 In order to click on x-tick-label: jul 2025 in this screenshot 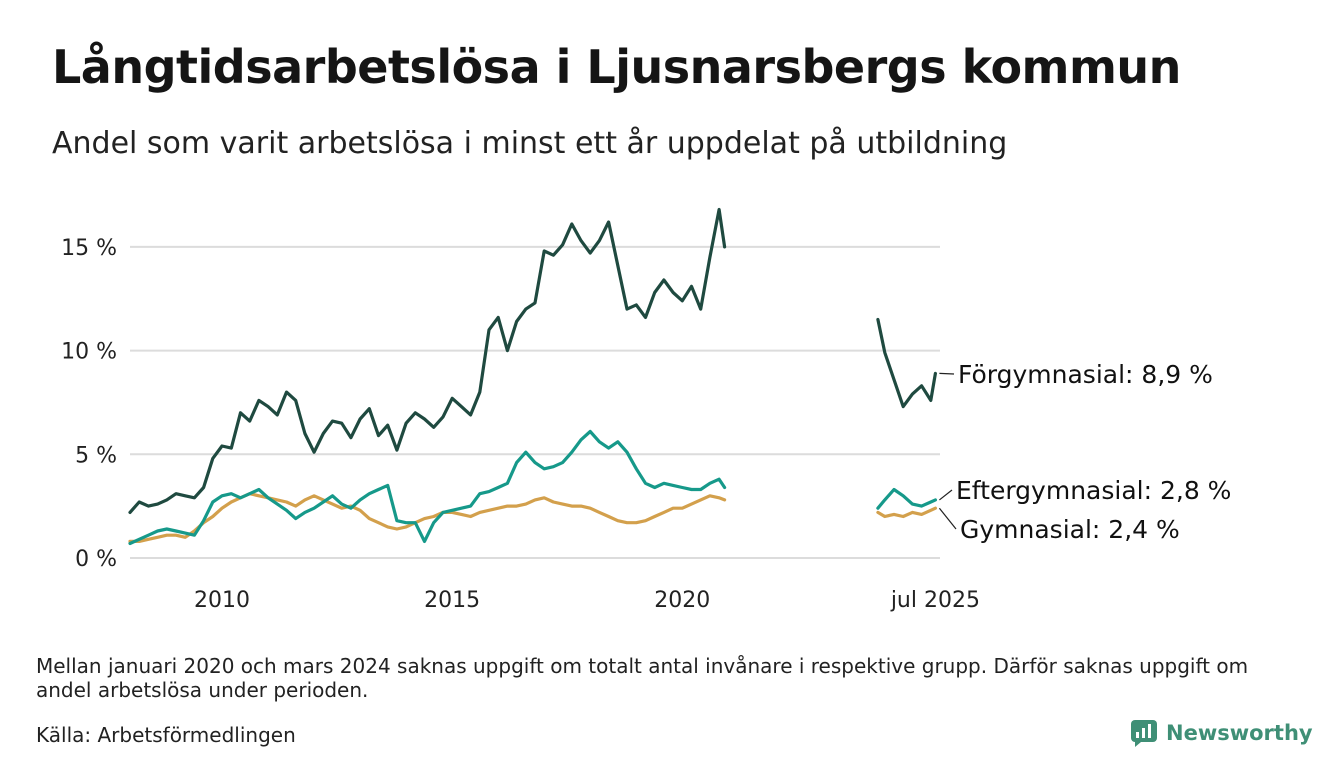, I will do `click(935, 600)`.